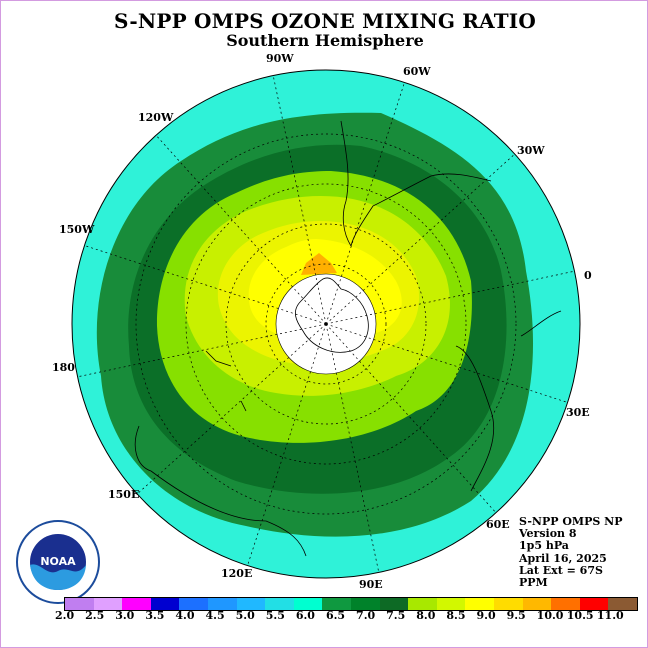  What do you see at coordinates (319, 264) in the screenshot?
I see `zone-9-5-peak` at bounding box center [319, 264].